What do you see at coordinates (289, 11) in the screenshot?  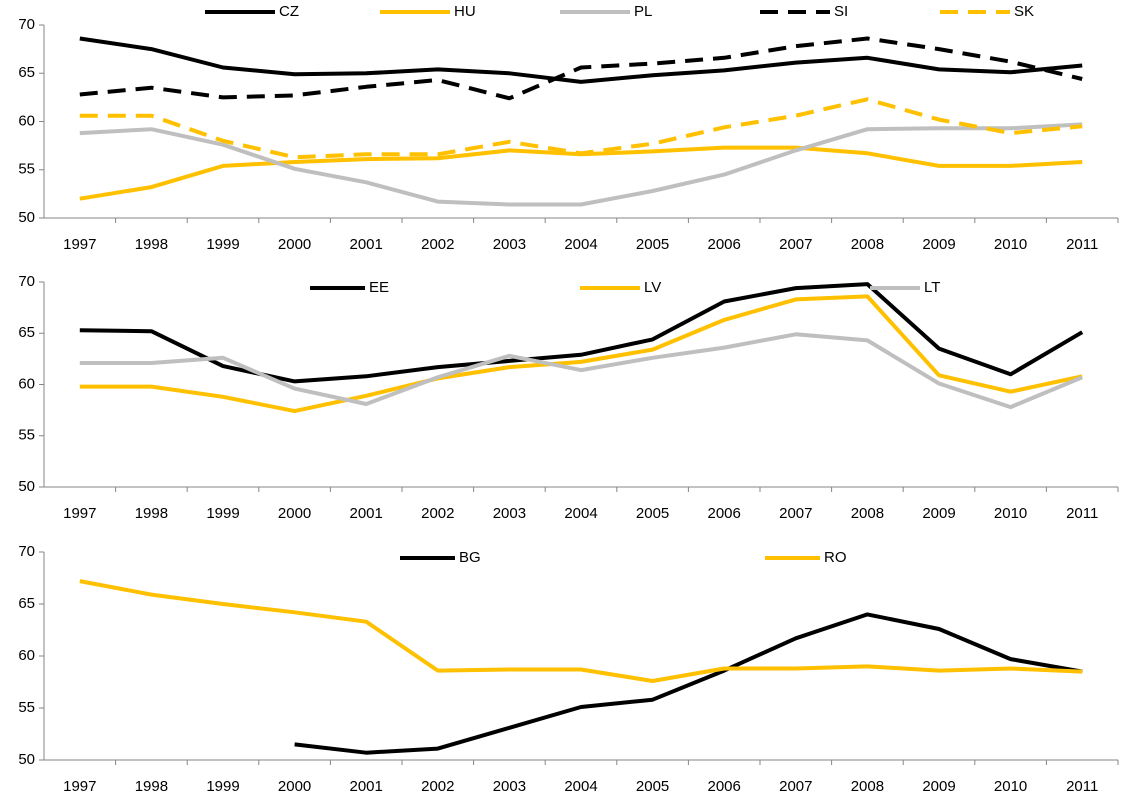 I see `legend-label: CZ` at bounding box center [289, 11].